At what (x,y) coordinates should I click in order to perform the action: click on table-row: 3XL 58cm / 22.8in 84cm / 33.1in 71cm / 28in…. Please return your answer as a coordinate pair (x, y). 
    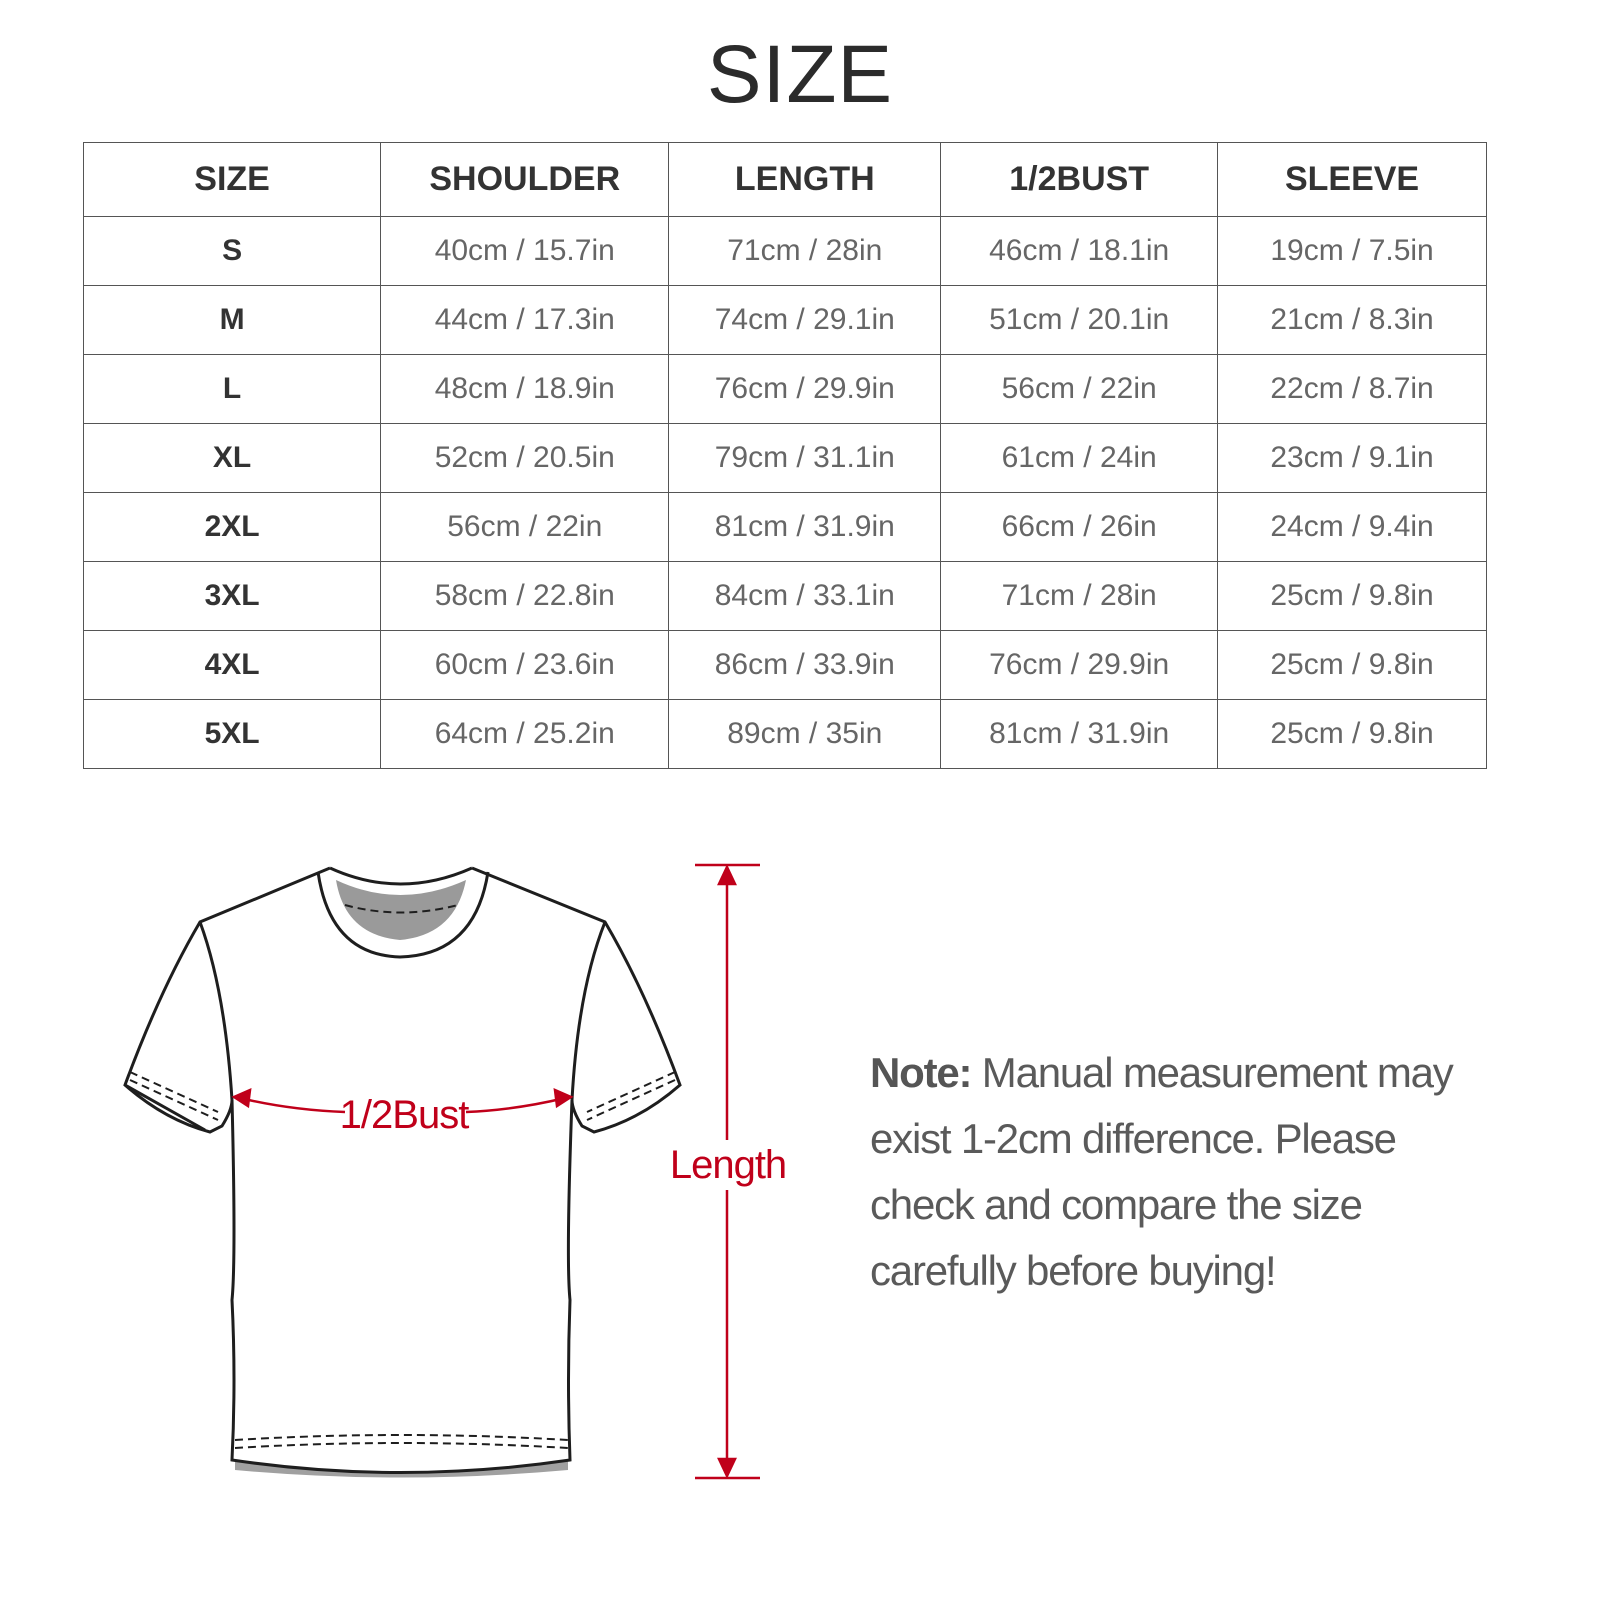
    Looking at the image, I should click on (784, 596).